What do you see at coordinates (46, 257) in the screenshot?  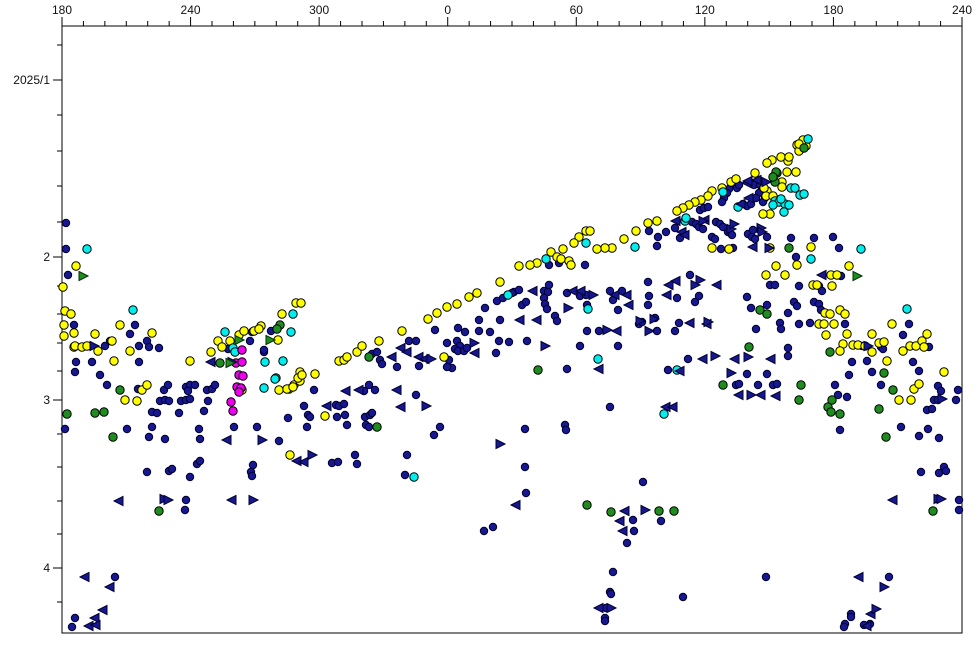 I see `y-axis-label: 2` at bounding box center [46, 257].